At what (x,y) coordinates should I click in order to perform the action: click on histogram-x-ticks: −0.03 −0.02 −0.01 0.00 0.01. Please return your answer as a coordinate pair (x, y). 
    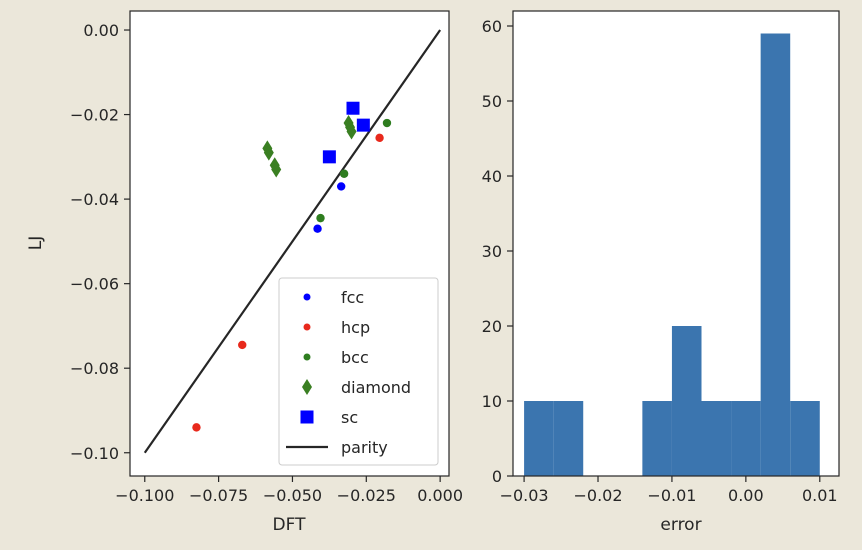
    Looking at the image, I should click on (669, 490).